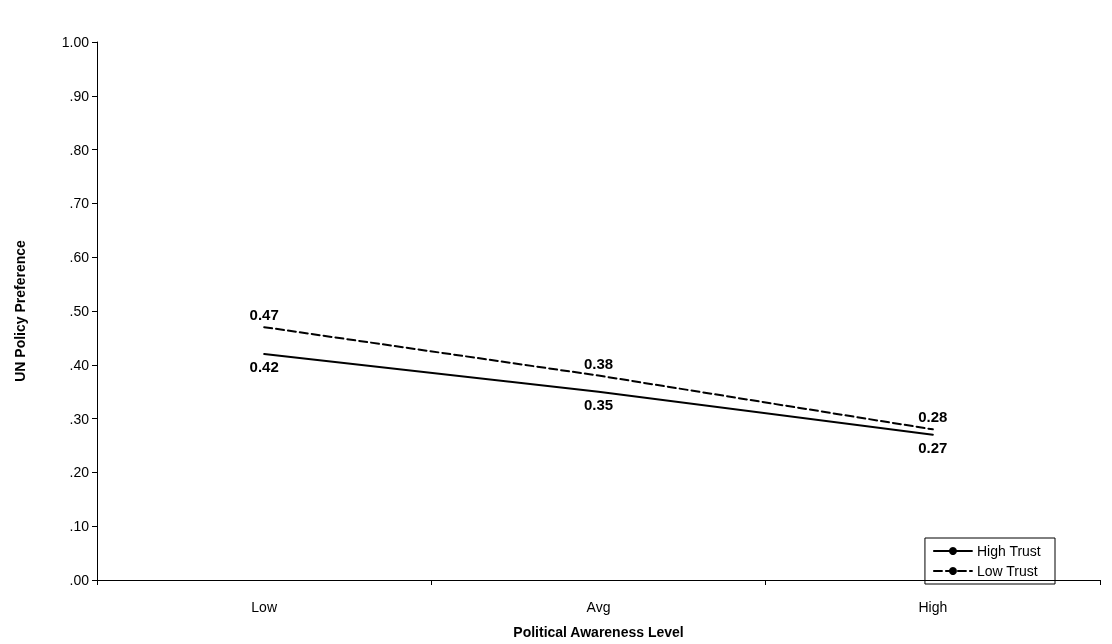 This screenshot has height=644, width=1112. What do you see at coordinates (933, 447) in the screenshot?
I see `data-label: 0.27` at bounding box center [933, 447].